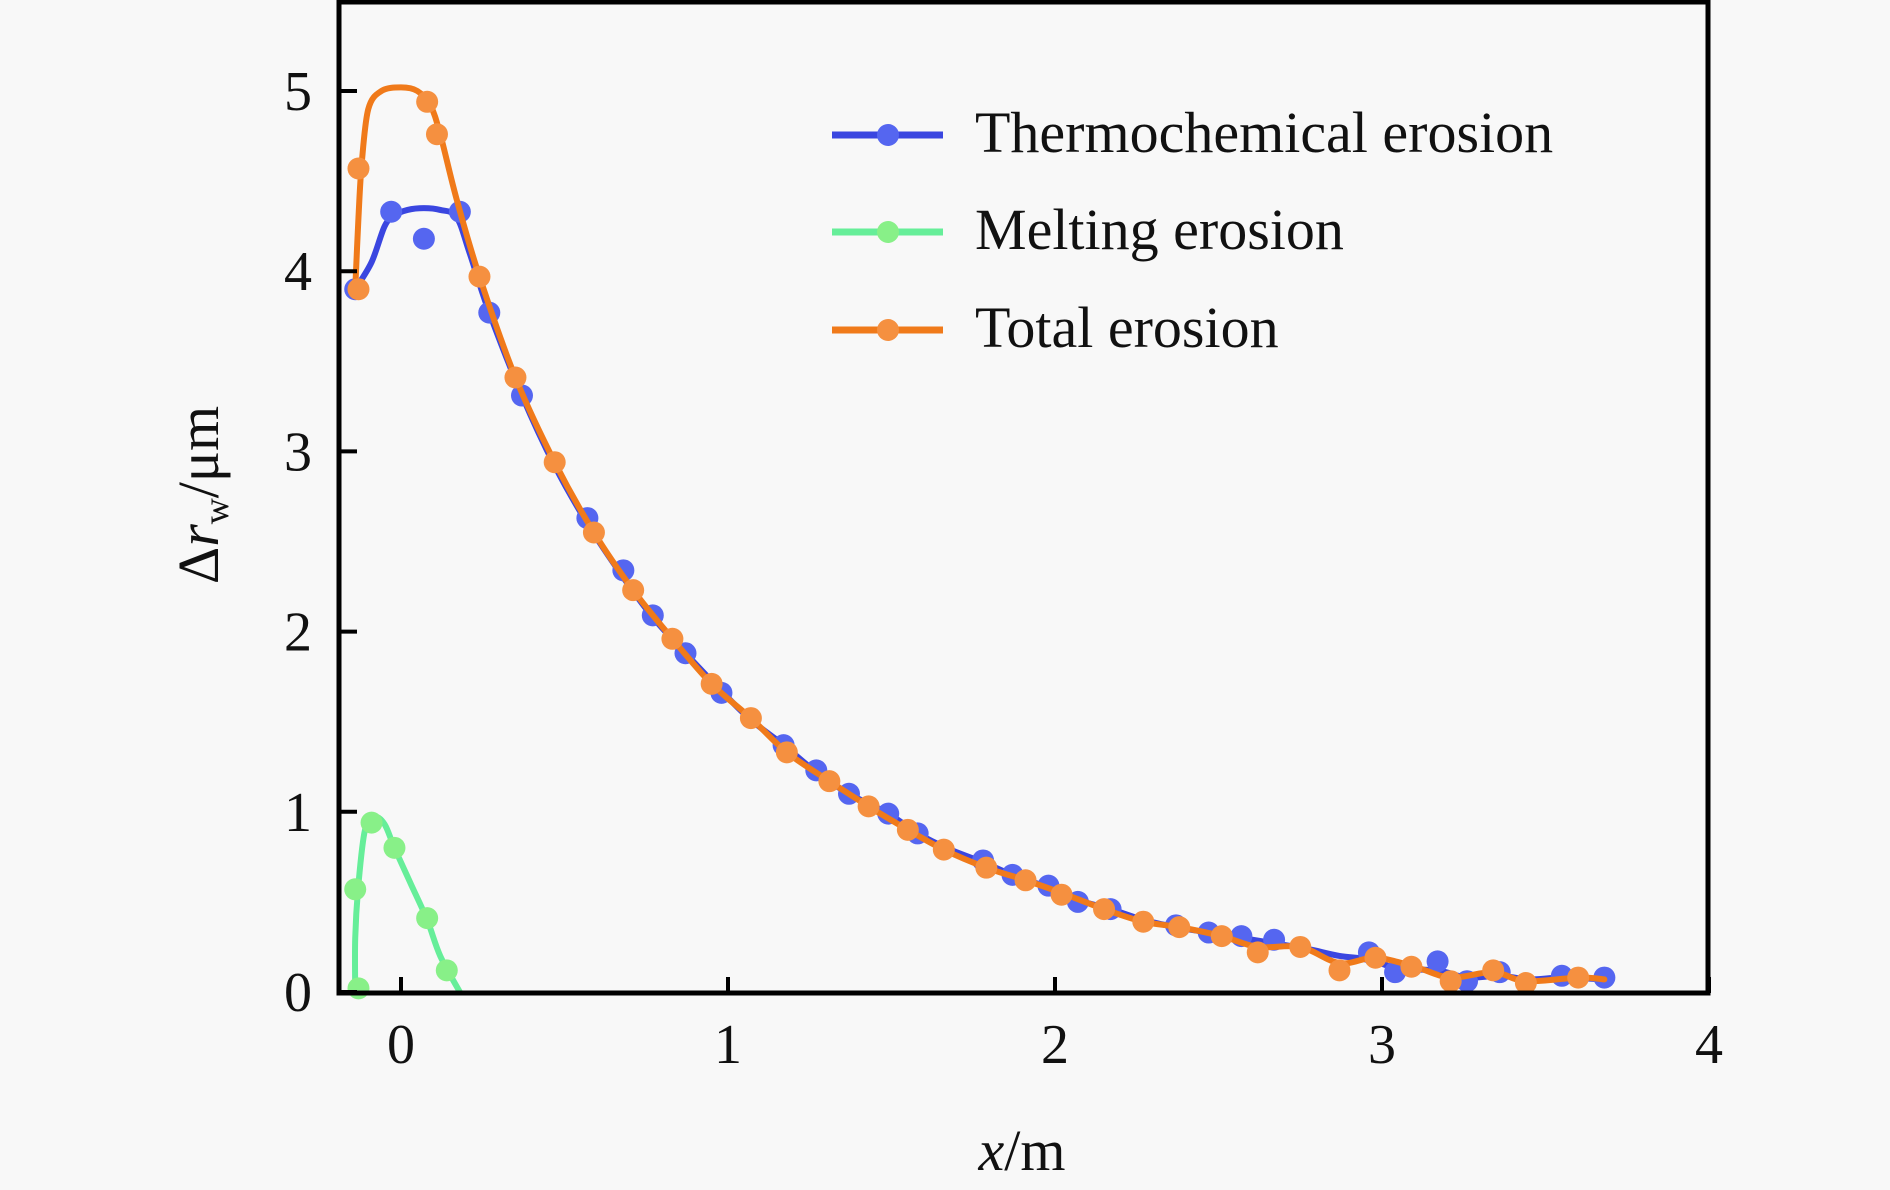  Describe the element at coordinates (1382, 1045) in the screenshot. I see `x-tick-label: 3` at that location.